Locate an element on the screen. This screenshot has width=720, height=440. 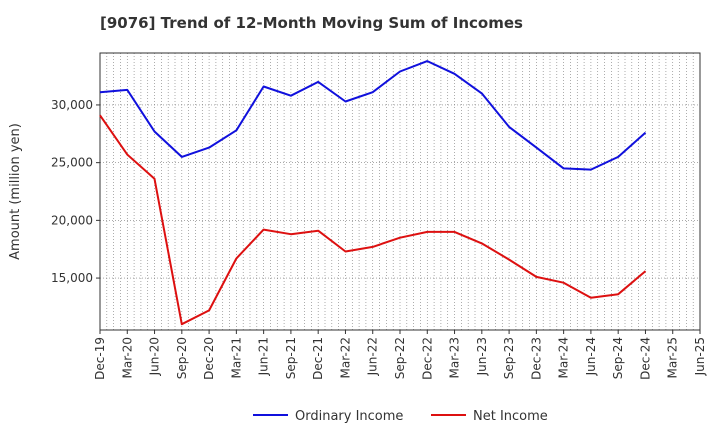
legend-label-ordinary-income: Ordinary Income is located at coordinates (349, 416).